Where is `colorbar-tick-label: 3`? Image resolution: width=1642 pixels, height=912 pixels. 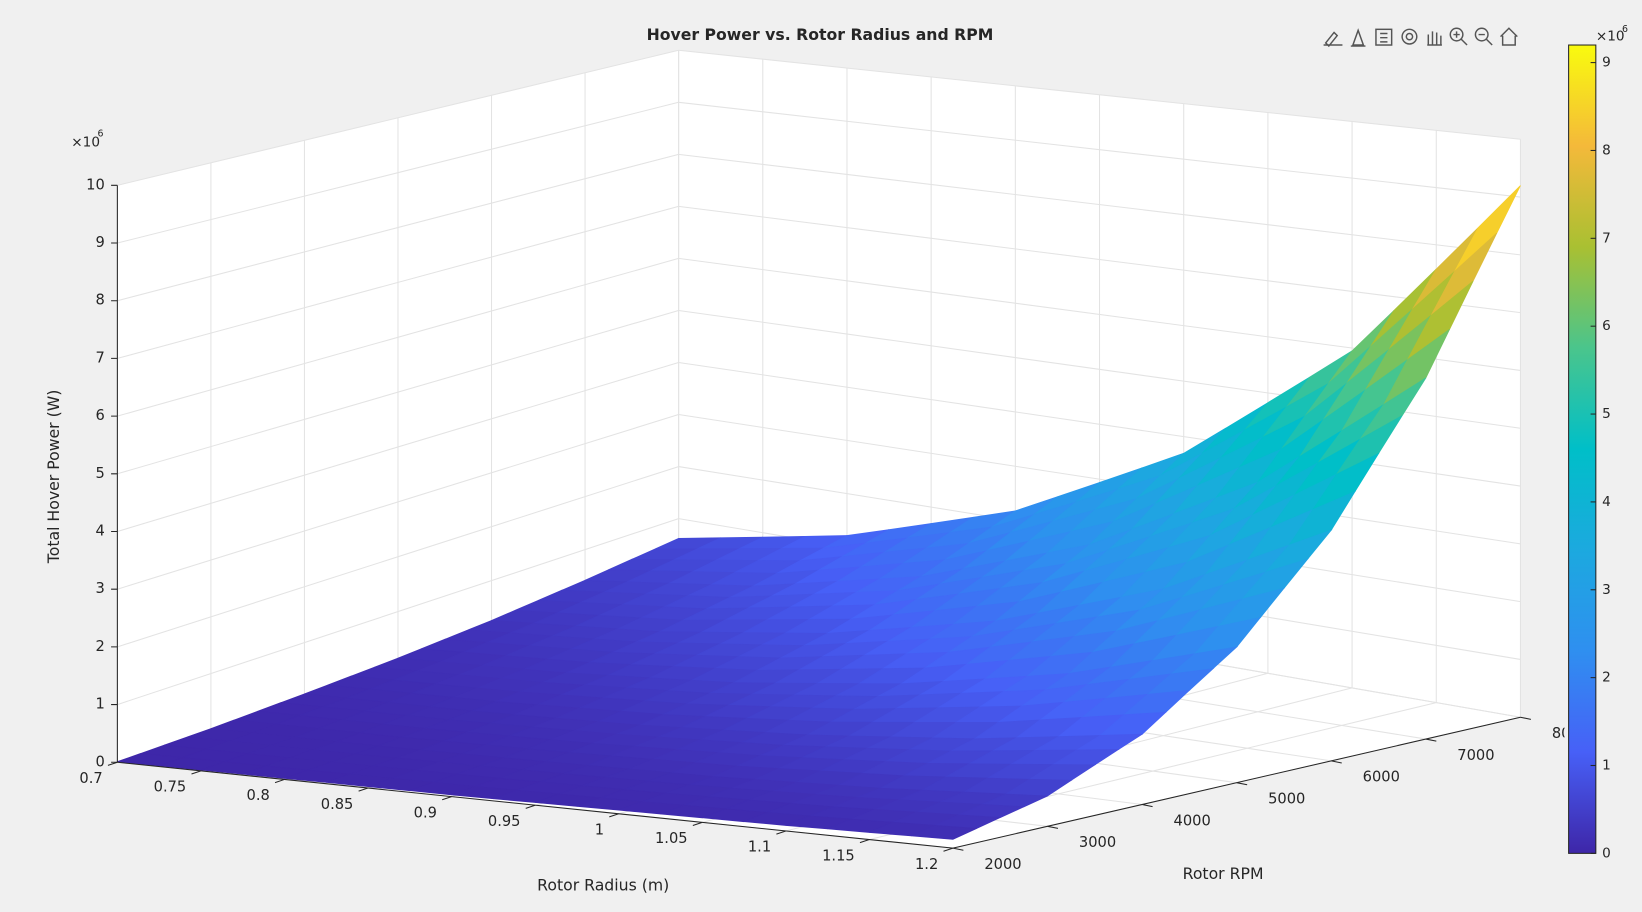
colorbar-tick-label: 3 is located at coordinates (1606, 590).